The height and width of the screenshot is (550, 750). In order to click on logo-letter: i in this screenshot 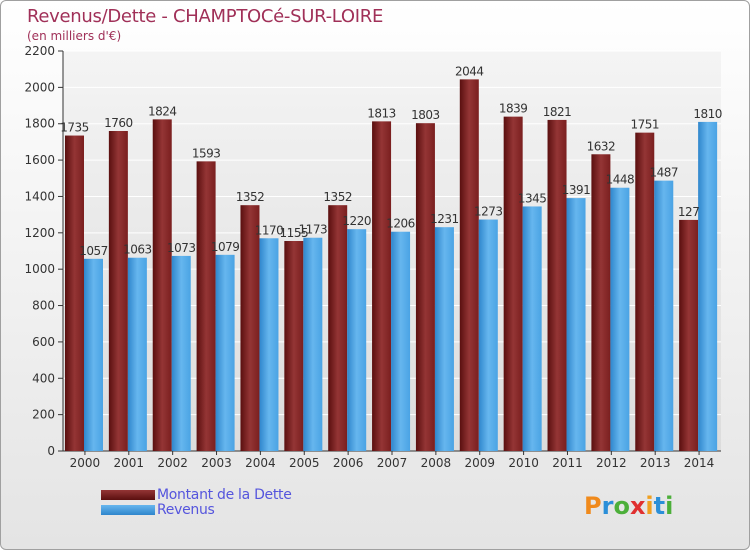, I will do `click(669, 506)`.